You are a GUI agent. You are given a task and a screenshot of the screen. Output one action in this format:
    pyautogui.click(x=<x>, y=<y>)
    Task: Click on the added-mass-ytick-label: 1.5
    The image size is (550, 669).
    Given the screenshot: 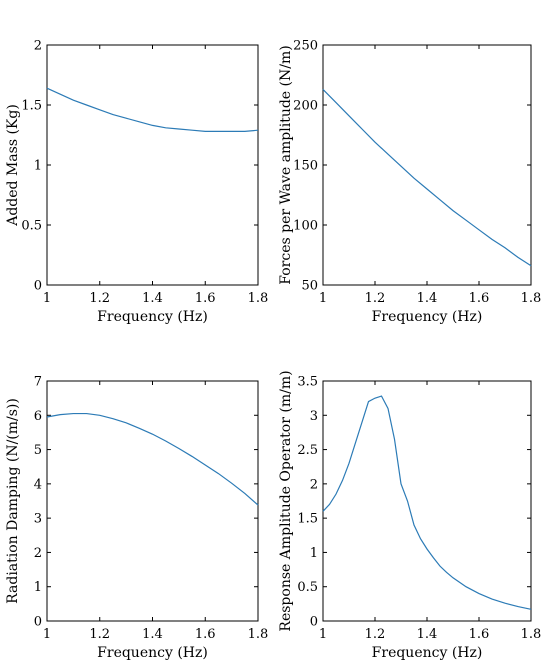 What is the action you would take?
    pyautogui.click(x=31, y=106)
    